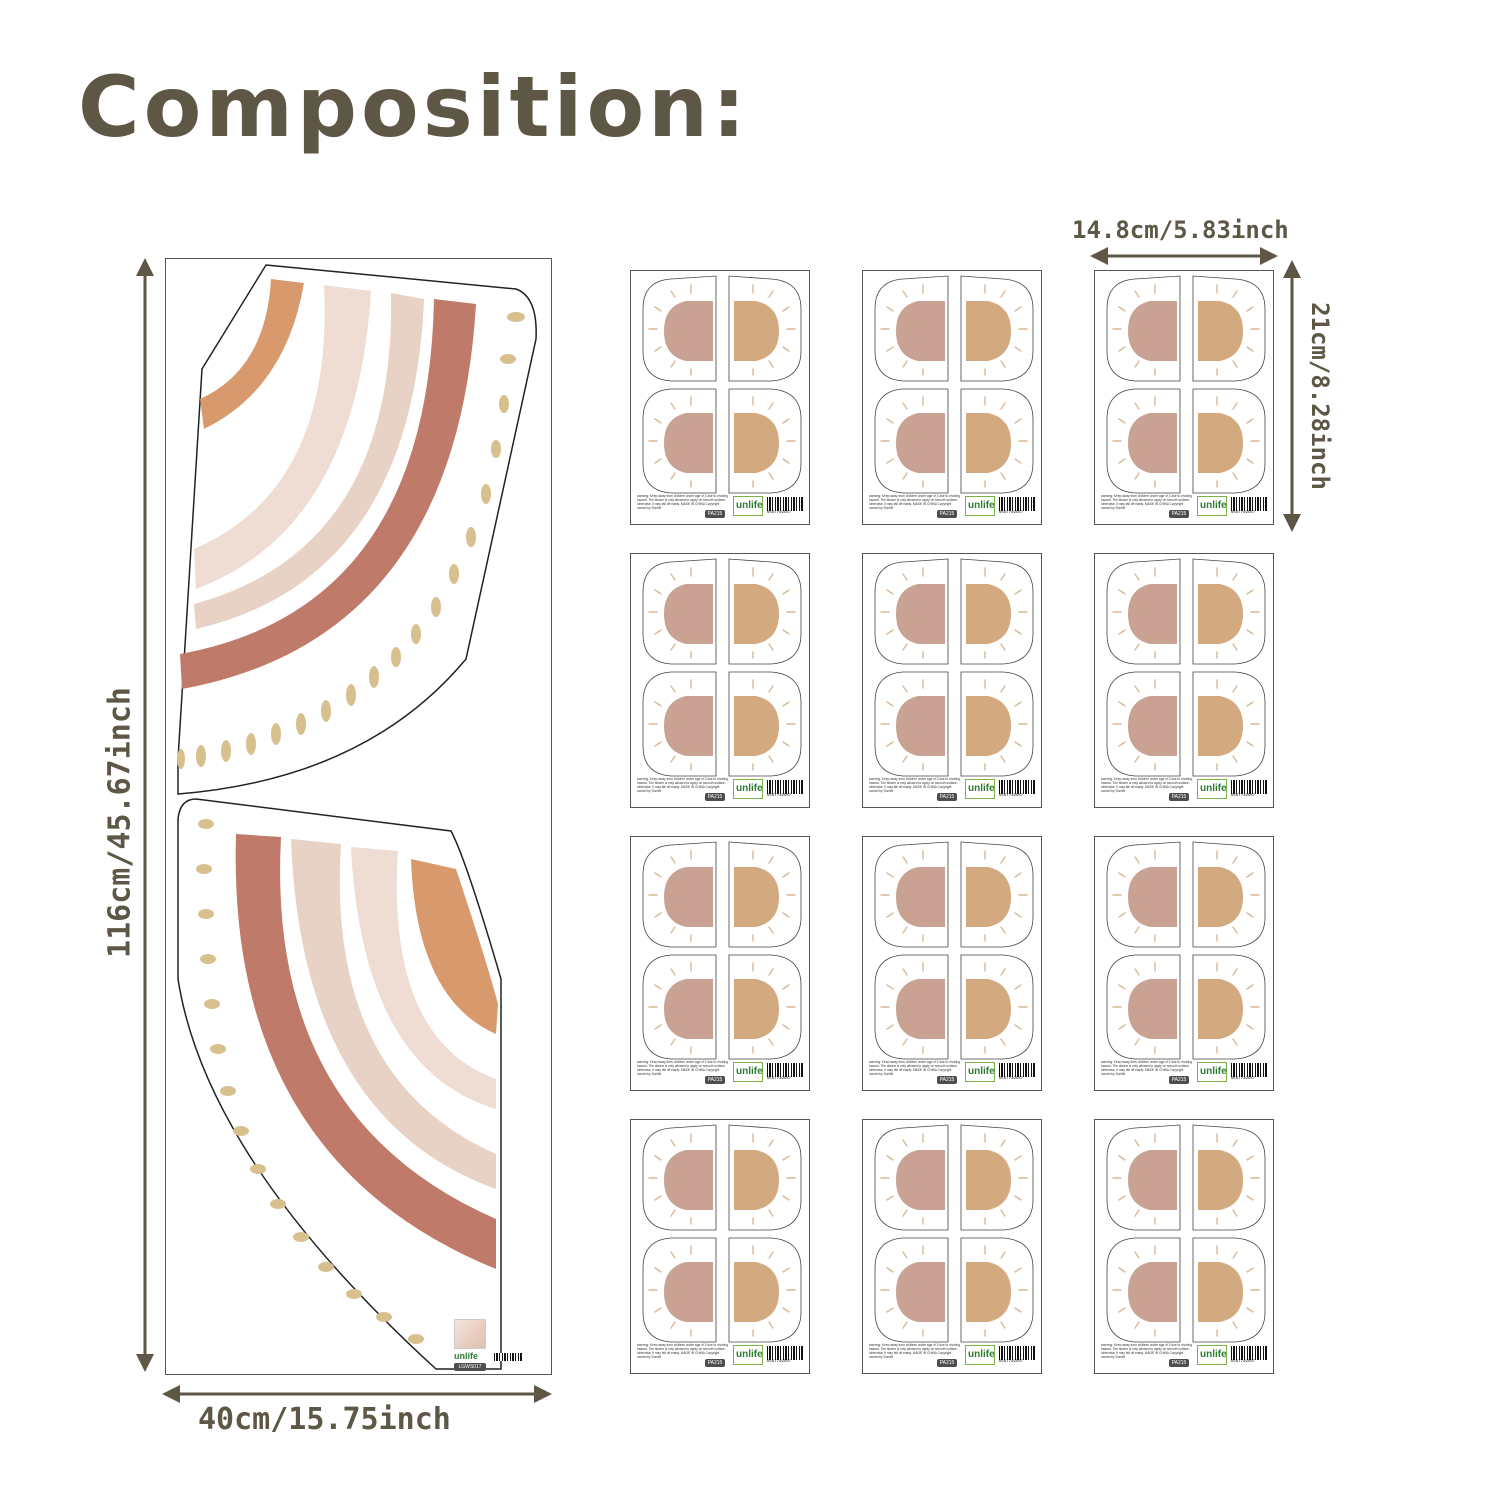 The image size is (1501, 1501). I want to click on small-height-label: 21cm/8.28inch, so click(1320, 396).